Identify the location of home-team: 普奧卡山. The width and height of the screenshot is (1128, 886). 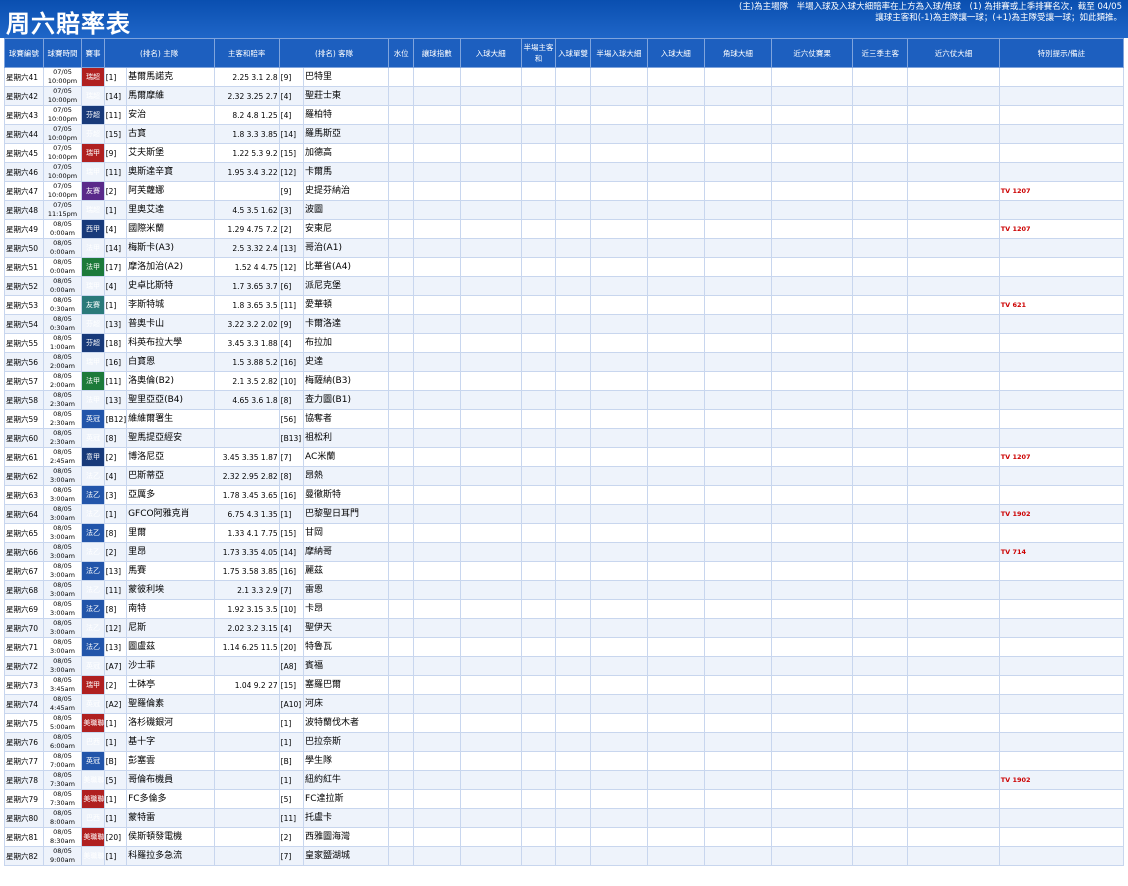
(170, 324).